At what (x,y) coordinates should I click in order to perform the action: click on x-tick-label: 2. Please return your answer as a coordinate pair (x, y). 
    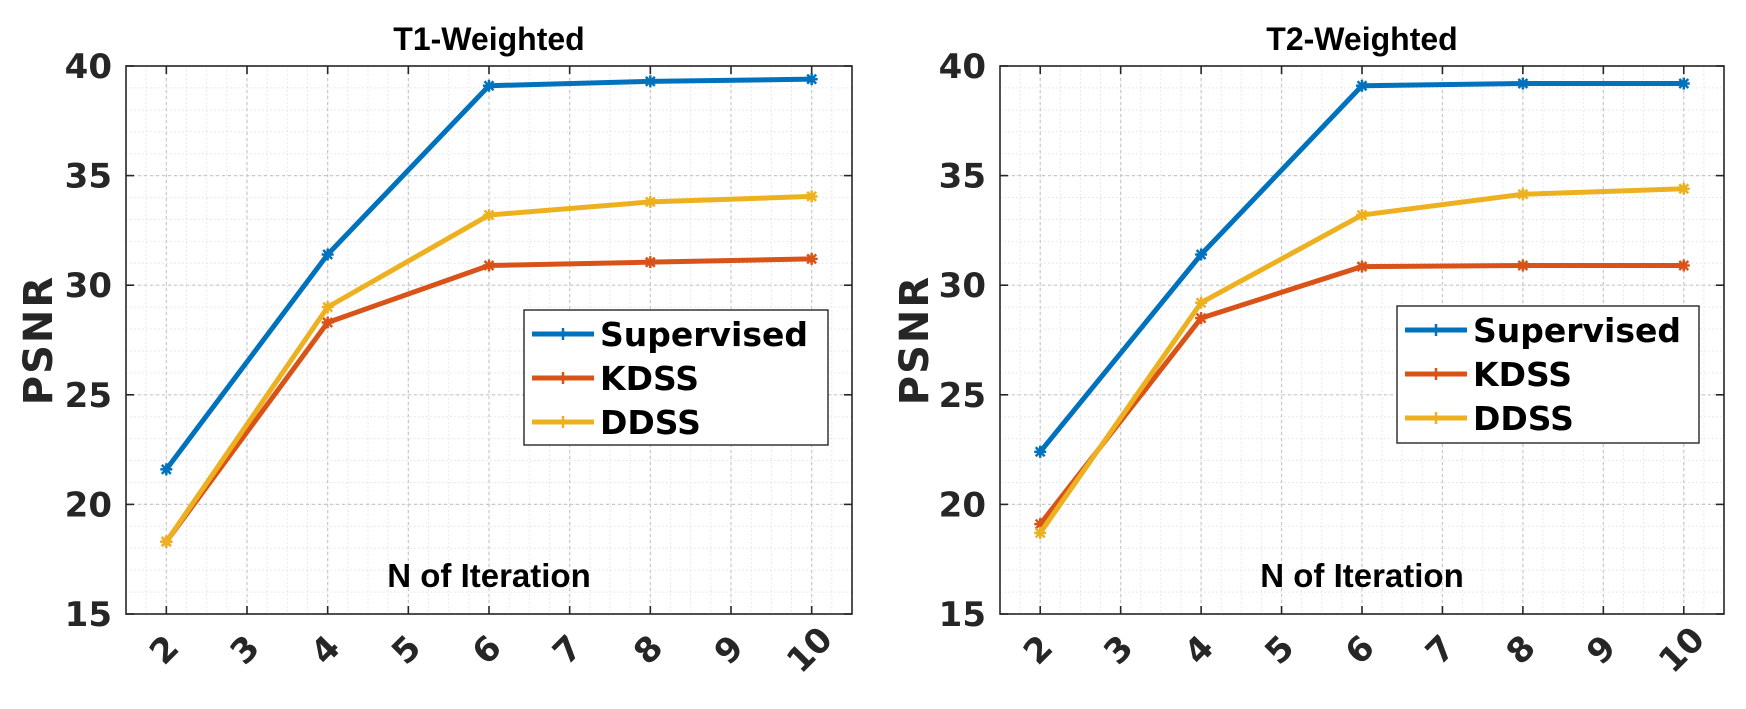
    Looking at the image, I should click on (164, 650).